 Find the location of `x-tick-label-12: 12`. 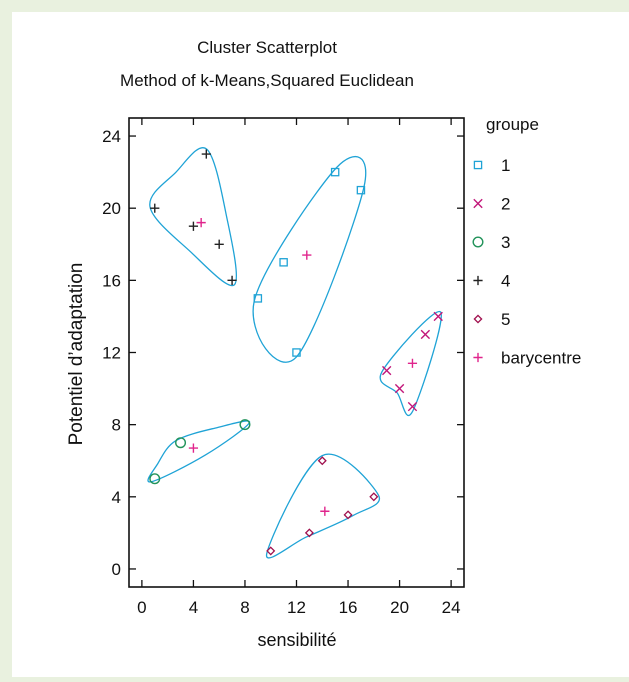

x-tick-label-12: 12 is located at coordinates (296, 607).